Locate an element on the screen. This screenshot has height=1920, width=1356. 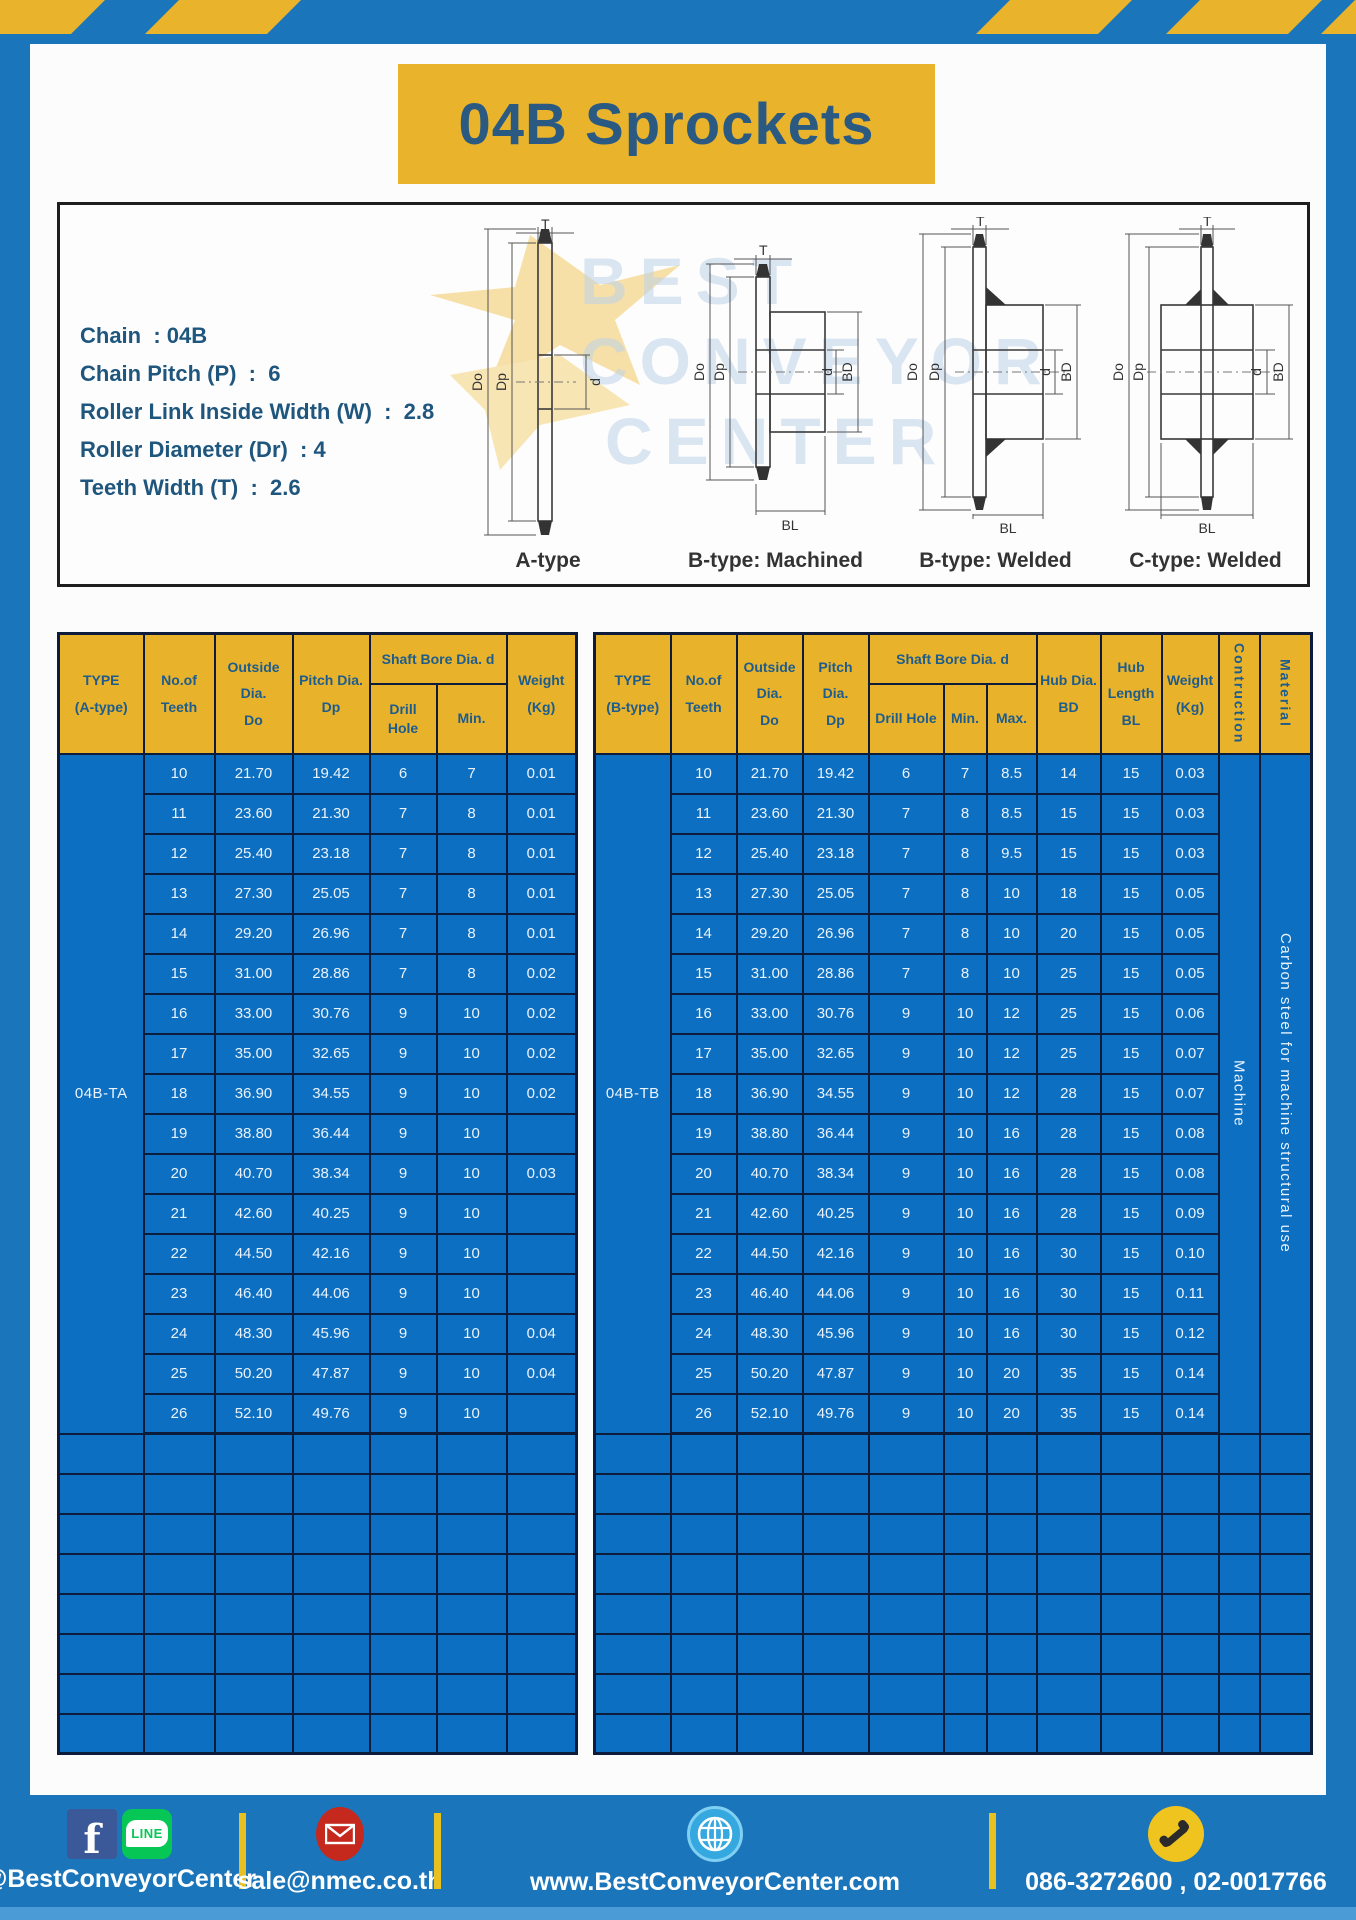
table-row: 12 25.40 23.18 7 8 0.01 is located at coordinates (318, 853).